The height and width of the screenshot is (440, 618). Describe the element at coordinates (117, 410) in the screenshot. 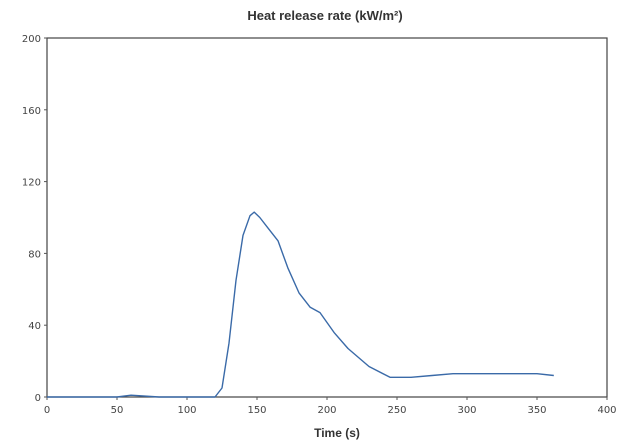

I see `x-tick-label: 50` at that location.